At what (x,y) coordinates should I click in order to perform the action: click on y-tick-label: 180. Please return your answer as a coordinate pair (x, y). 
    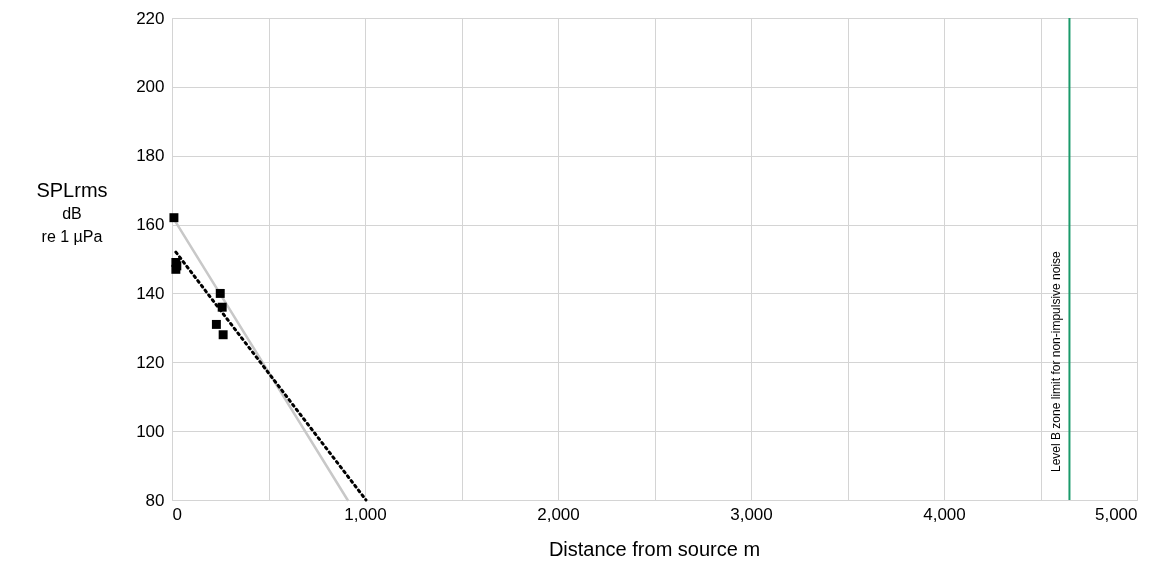
    Looking at the image, I should click on (150, 156).